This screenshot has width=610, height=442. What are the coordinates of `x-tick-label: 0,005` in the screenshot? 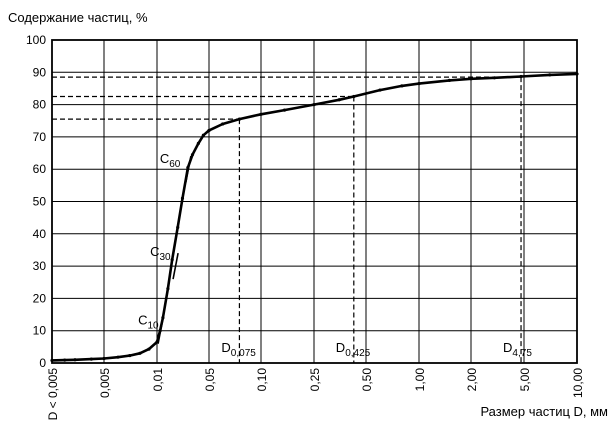 It's located at (105, 383).